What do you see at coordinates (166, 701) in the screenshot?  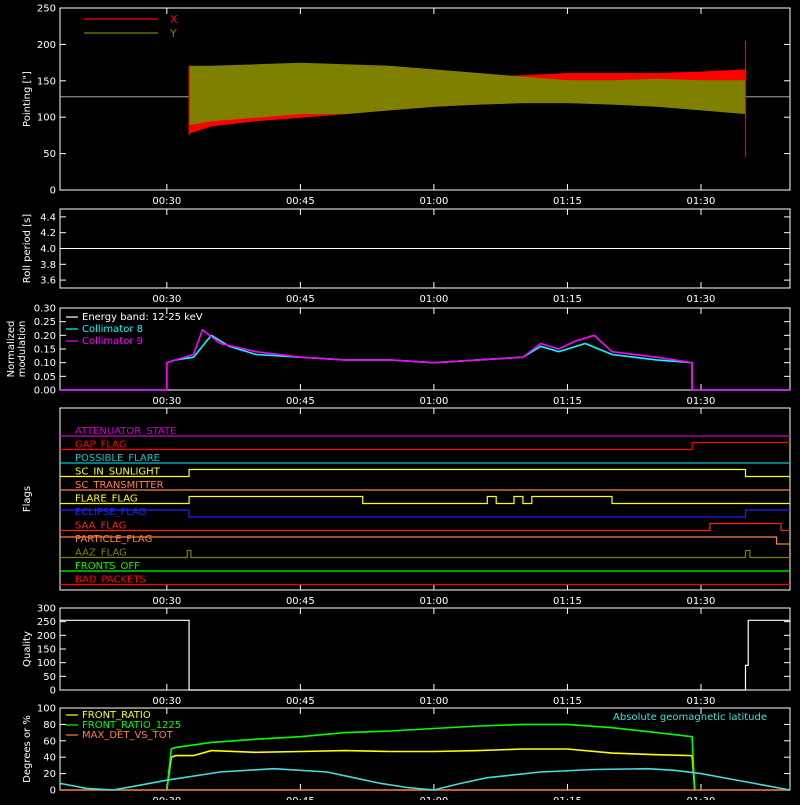 I see `quality-xtick-label: 00:30` at bounding box center [166, 701].